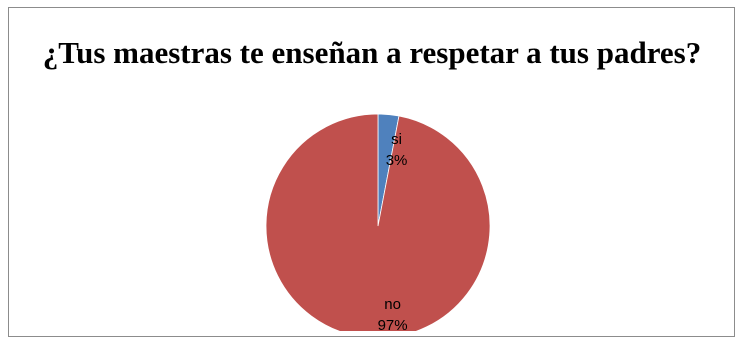  I want to click on data-label-percent-si: 3%, so click(397, 160).